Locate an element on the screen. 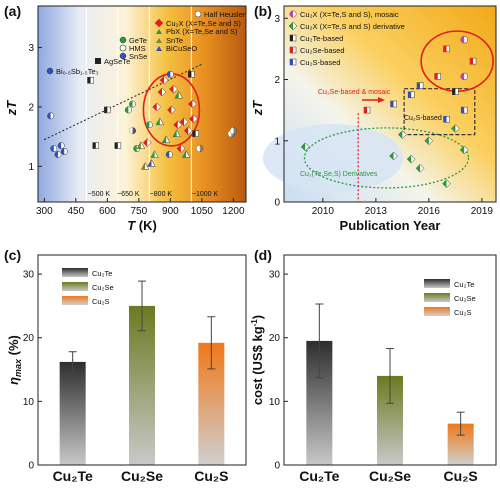 This screenshot has width=500, height=494. panel-b-blue-region is located at coordinates (333, 158).